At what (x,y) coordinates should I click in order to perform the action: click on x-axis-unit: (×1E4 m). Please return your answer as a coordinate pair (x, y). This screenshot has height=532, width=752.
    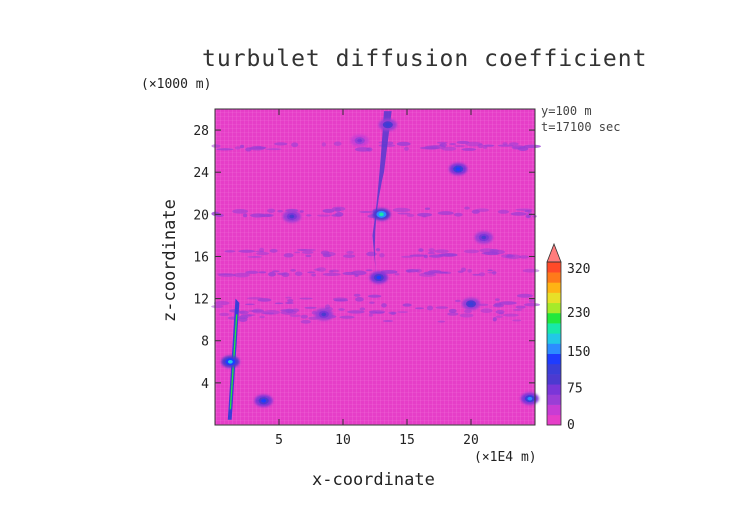
    Looking at the image, I should click on (505, 457).